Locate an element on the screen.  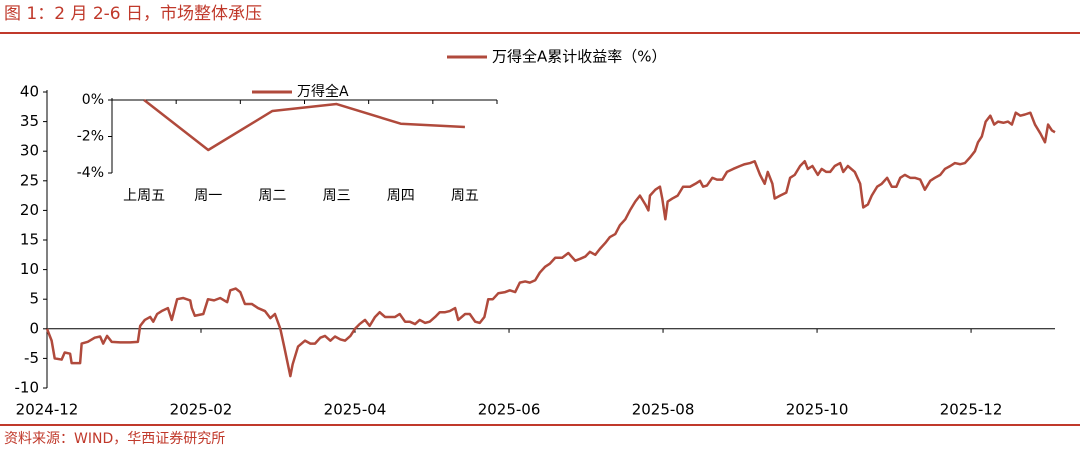
y-tick-label: 30 is located at coordinates (29, 151).